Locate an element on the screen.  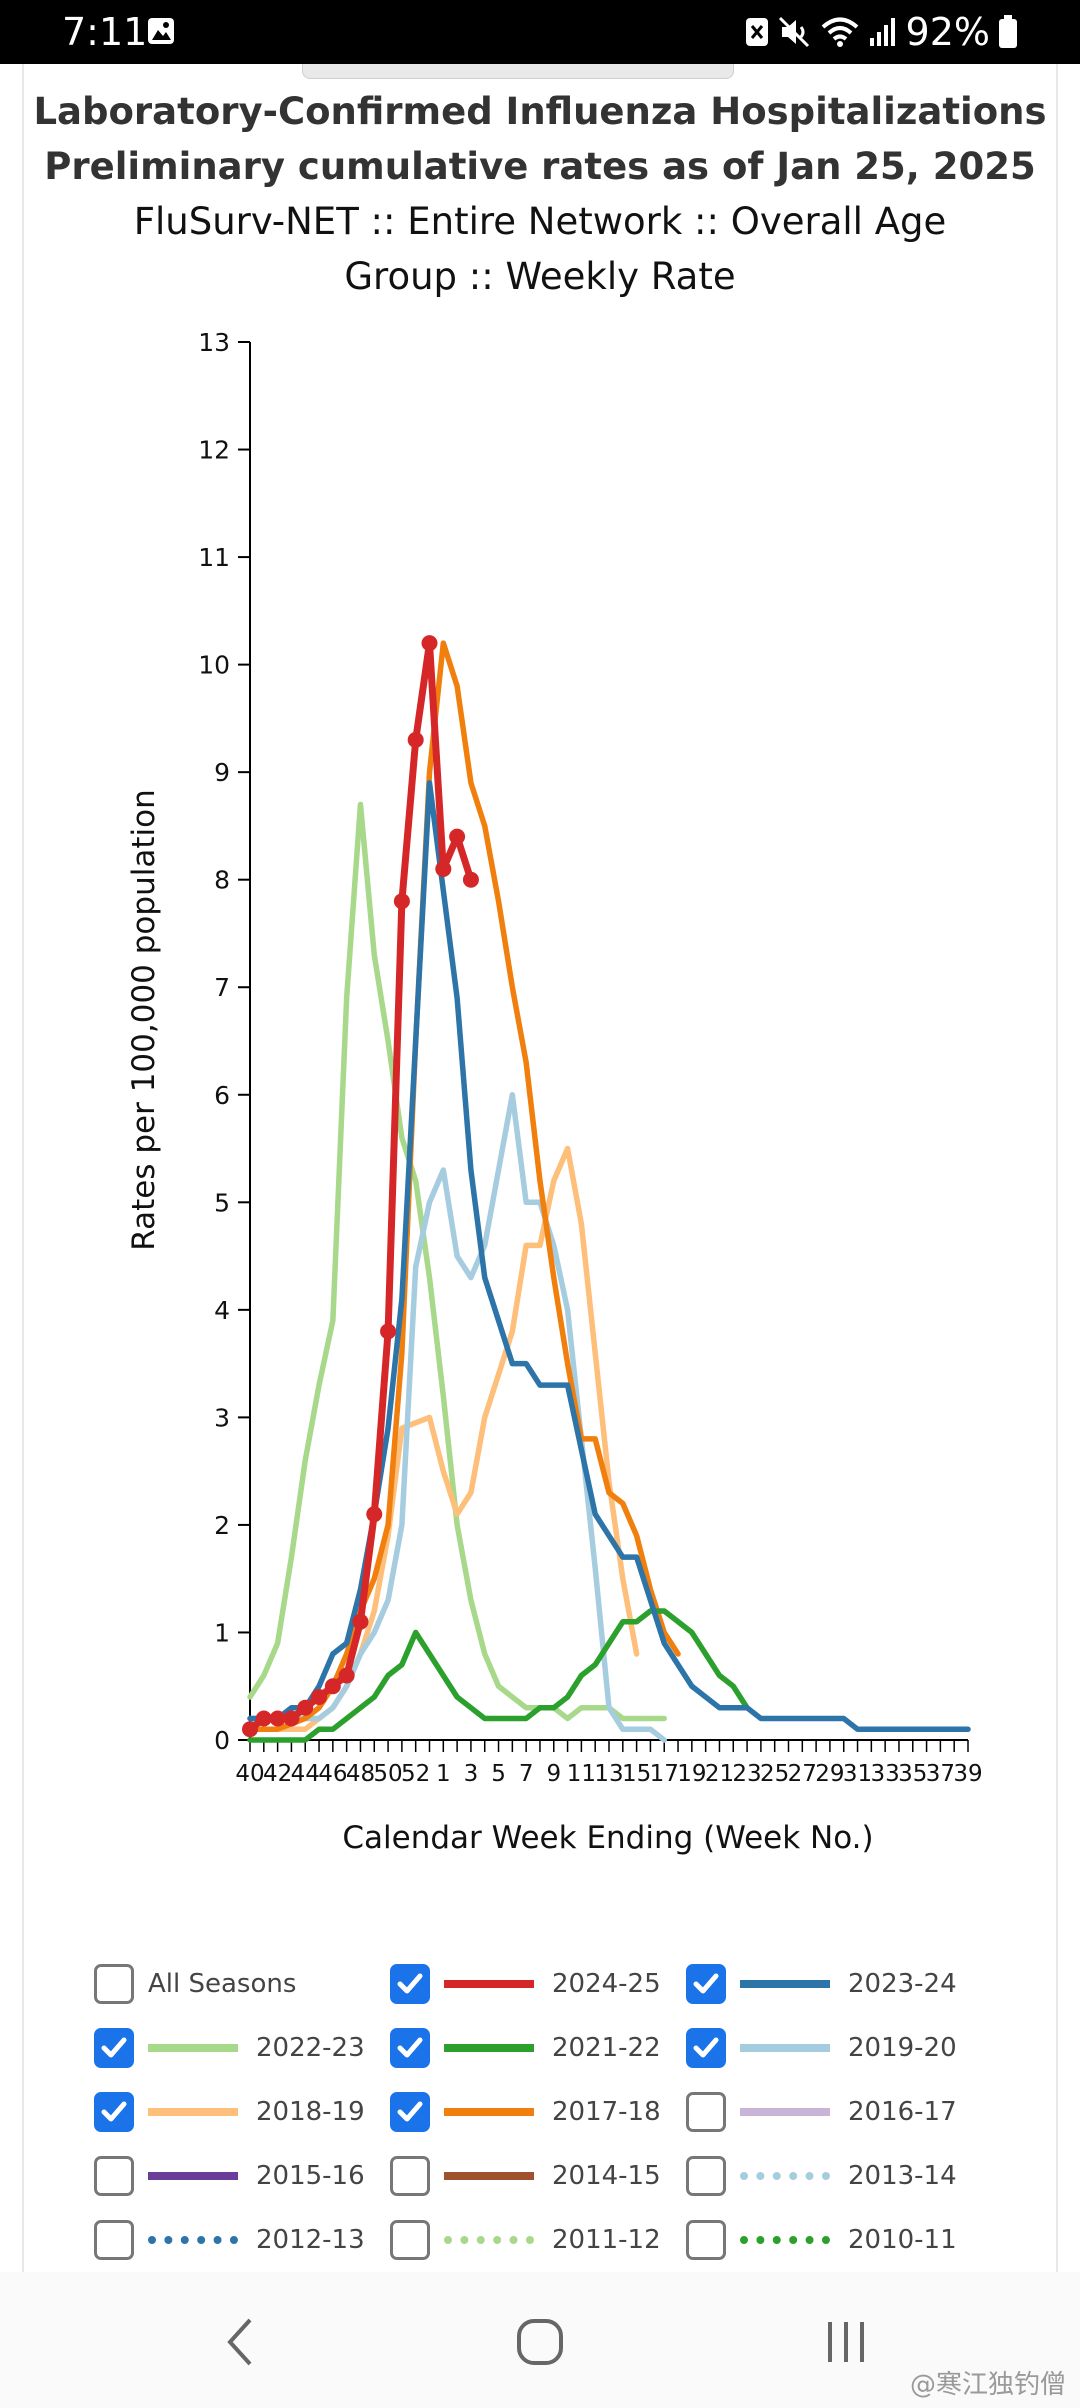
x-tick-label: 13 is located at coordinates (608, 1774).